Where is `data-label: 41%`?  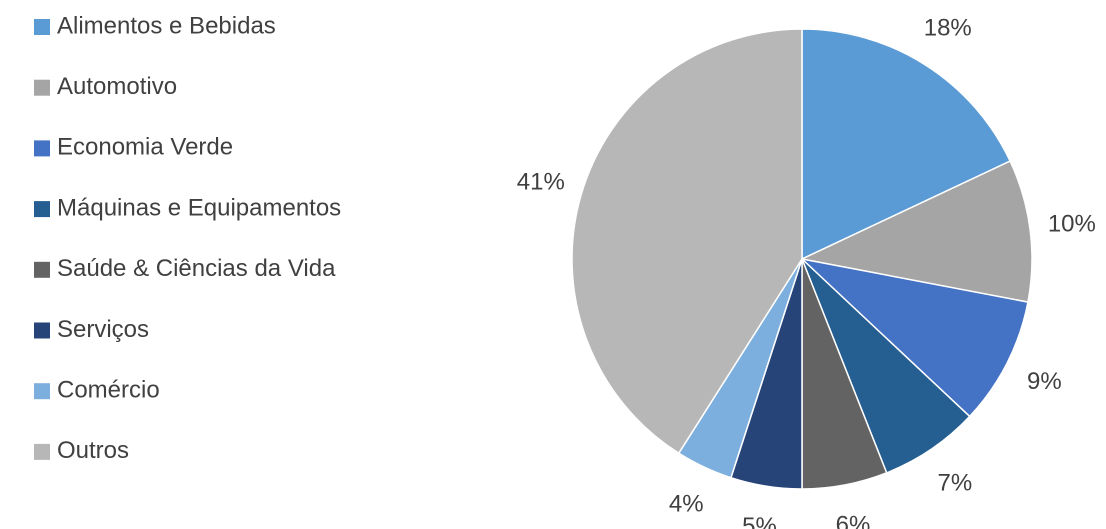 data-label: 41% is located at coordinates (541, 181).